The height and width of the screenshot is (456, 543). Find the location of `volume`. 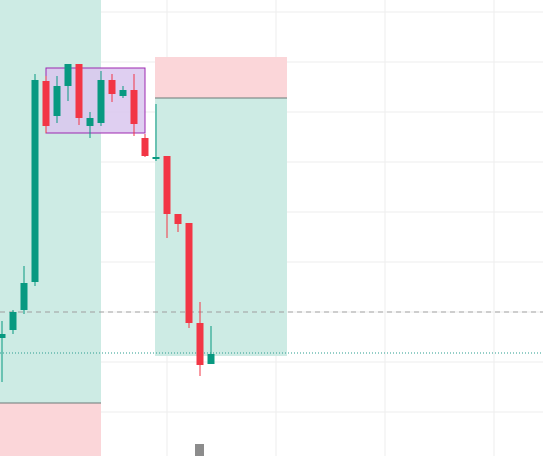

volume is located at coordinates (199, 450).